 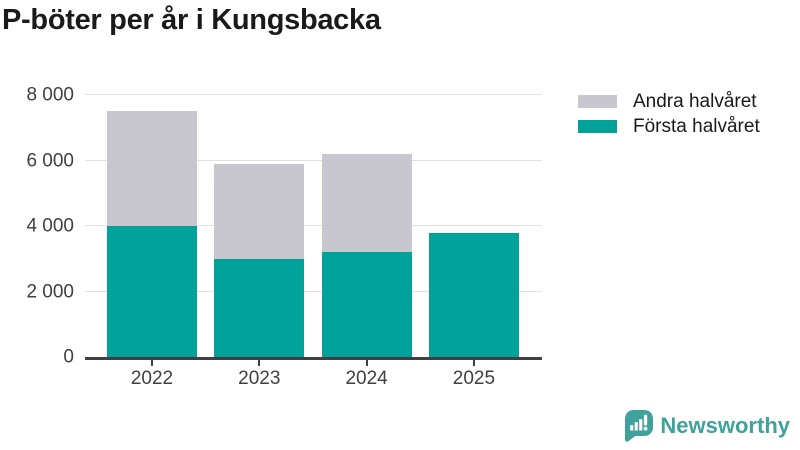 I want to click on bar-2022-f-rsta-halv-ret, so click(x=152, y=291).